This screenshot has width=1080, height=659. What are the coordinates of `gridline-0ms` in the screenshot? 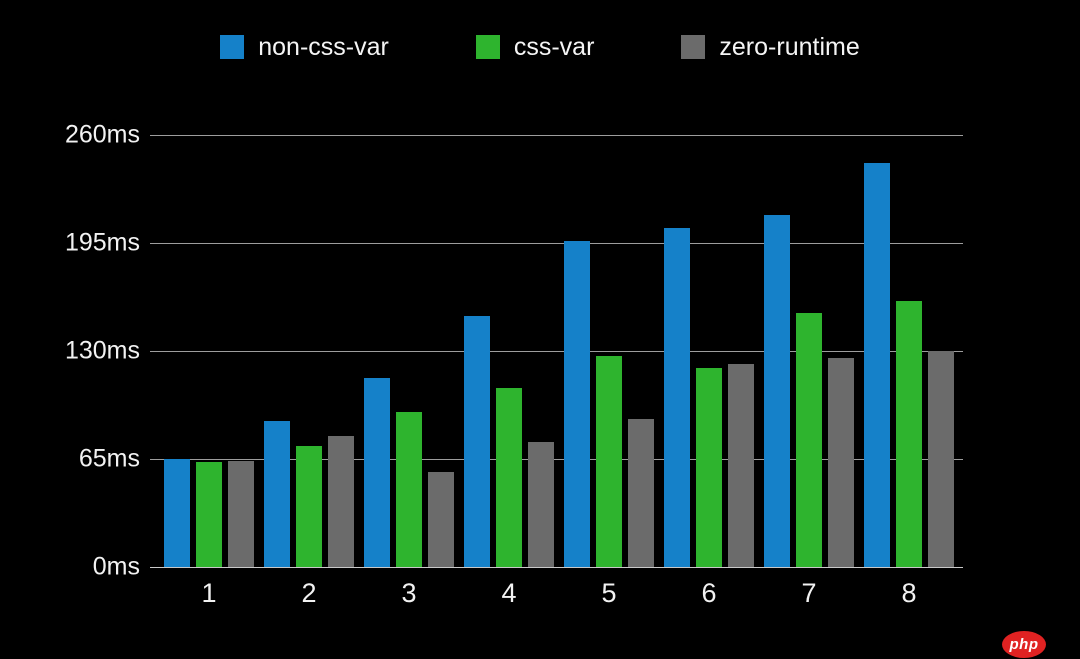 It's located at (556, 567).